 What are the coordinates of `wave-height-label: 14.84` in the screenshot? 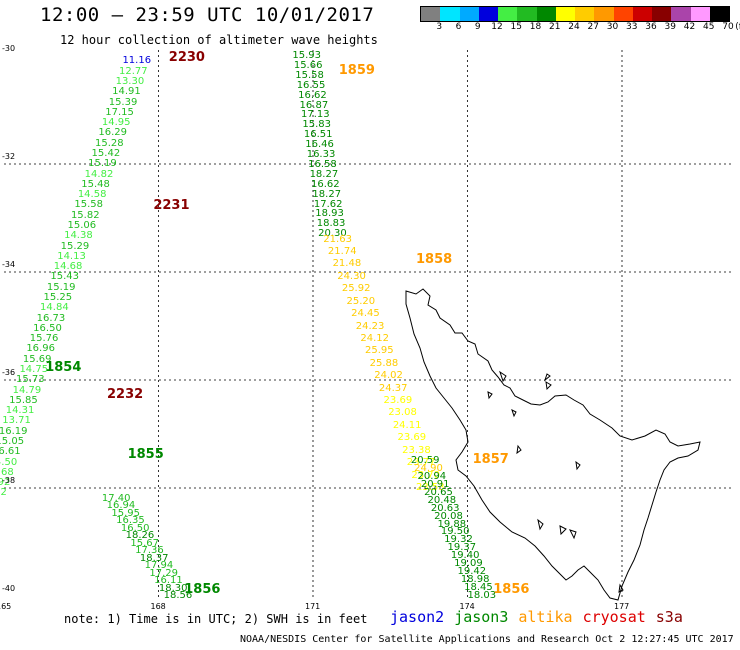 It's located at (54, 308).